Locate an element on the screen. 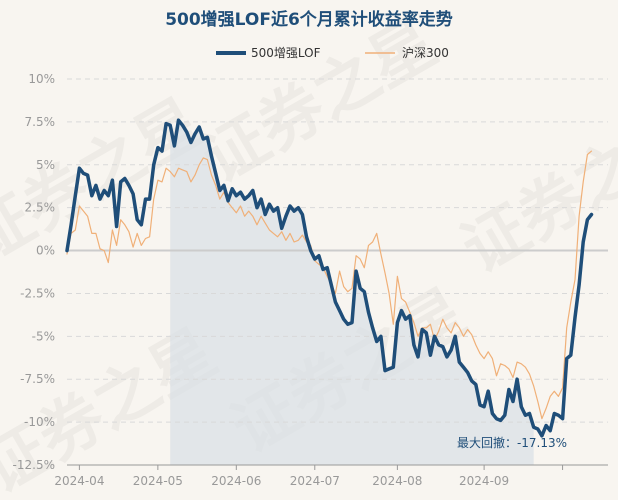  y-tick-label: -5% is located at coordinates (43, 336).